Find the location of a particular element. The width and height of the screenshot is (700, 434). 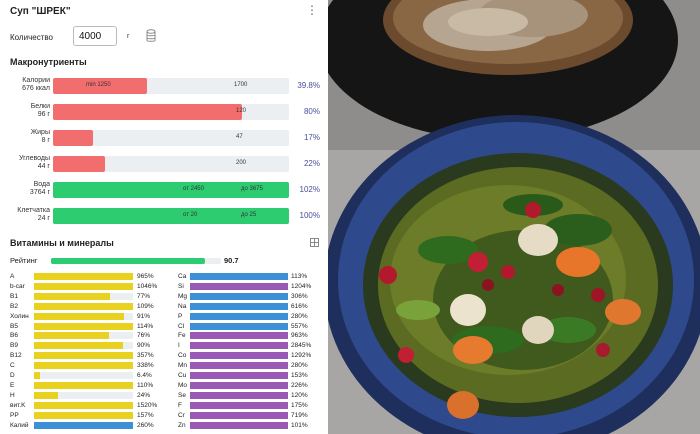

macro-max-label: 1700 is located at coordinates (241, 85).